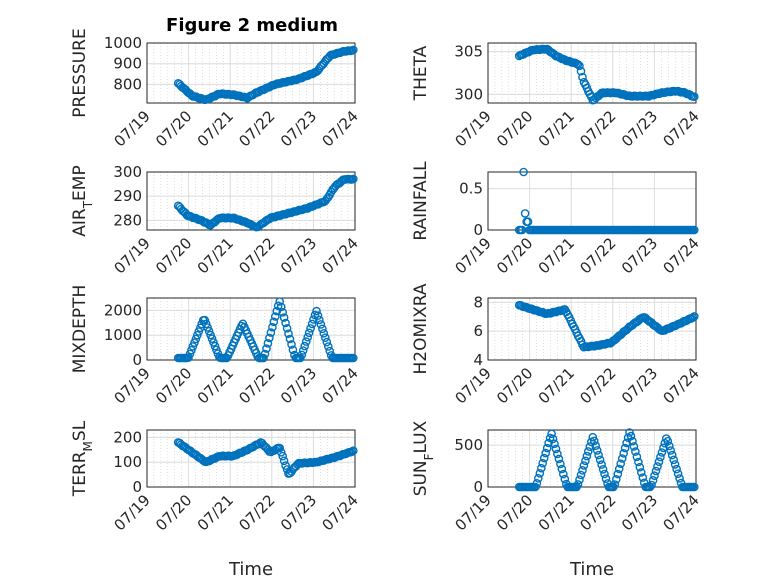  I want to click on y-axis-label: THETA, so click(421, 73).